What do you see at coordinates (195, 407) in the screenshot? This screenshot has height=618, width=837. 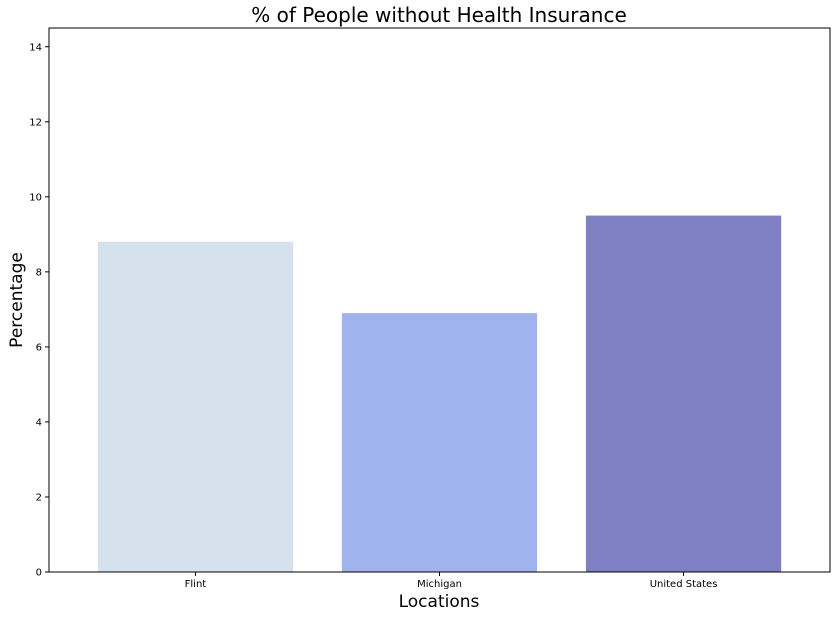 I see `bar-flint` at bounding box center [195, 407].